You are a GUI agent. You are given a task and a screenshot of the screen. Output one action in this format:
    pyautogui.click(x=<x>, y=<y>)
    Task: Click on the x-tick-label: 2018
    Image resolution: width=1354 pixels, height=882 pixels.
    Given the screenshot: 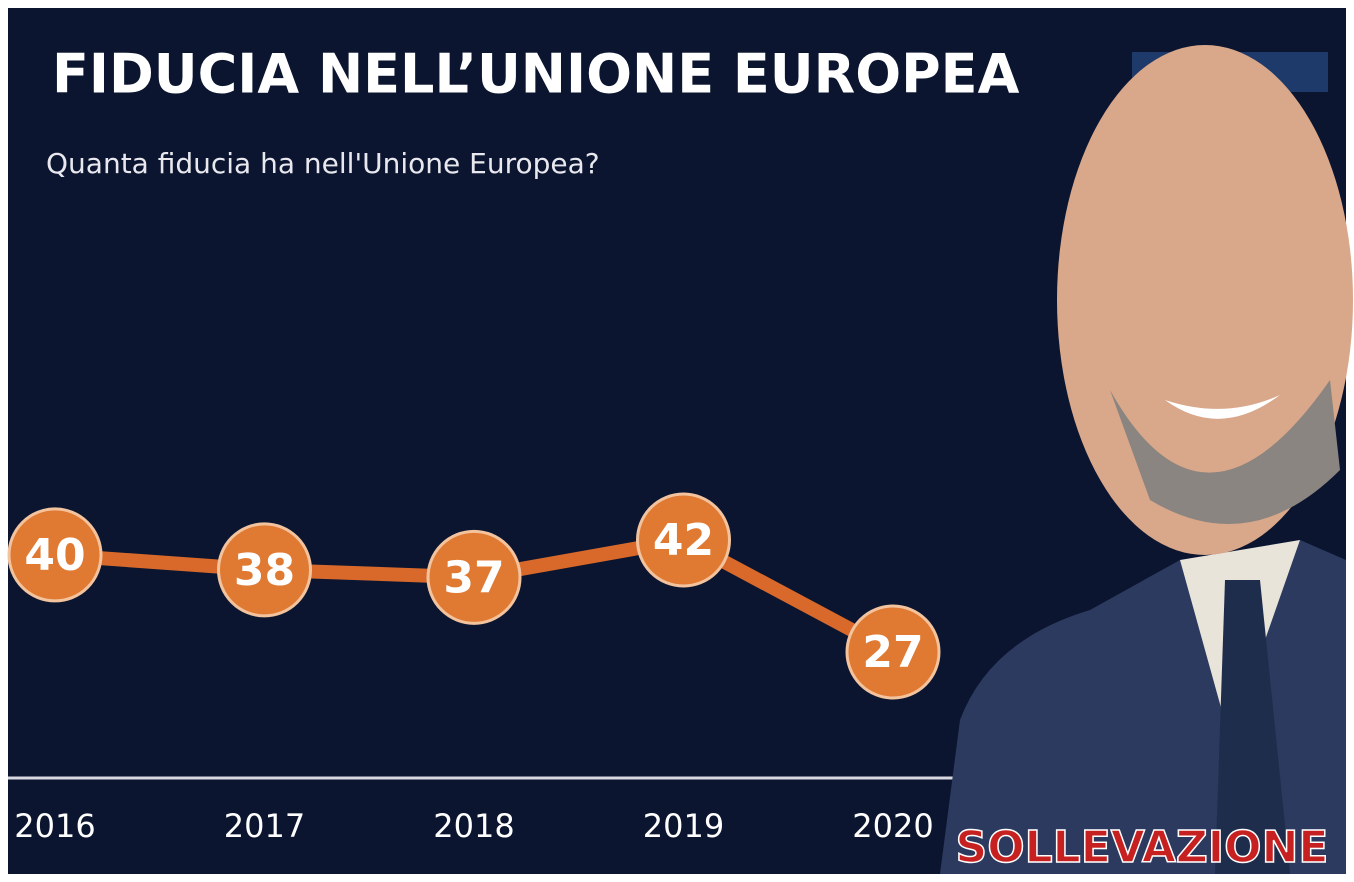 What is the action you would take?
    pyautogui.click(x=473, y=826)
    